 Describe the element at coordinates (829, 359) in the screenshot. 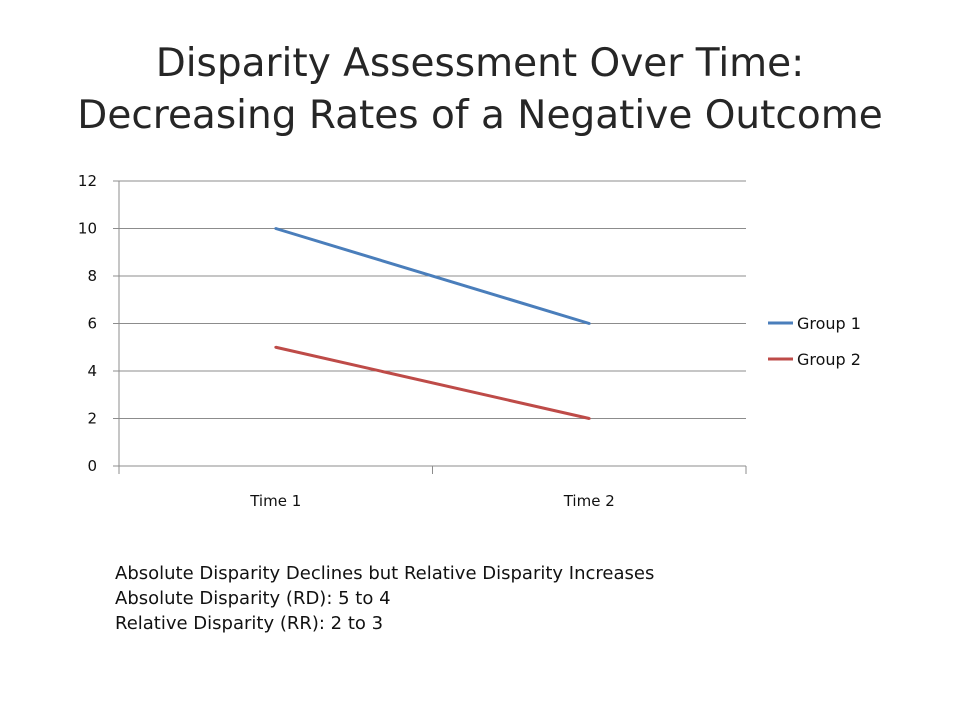

I see `legend-label: Group 2` at that location.